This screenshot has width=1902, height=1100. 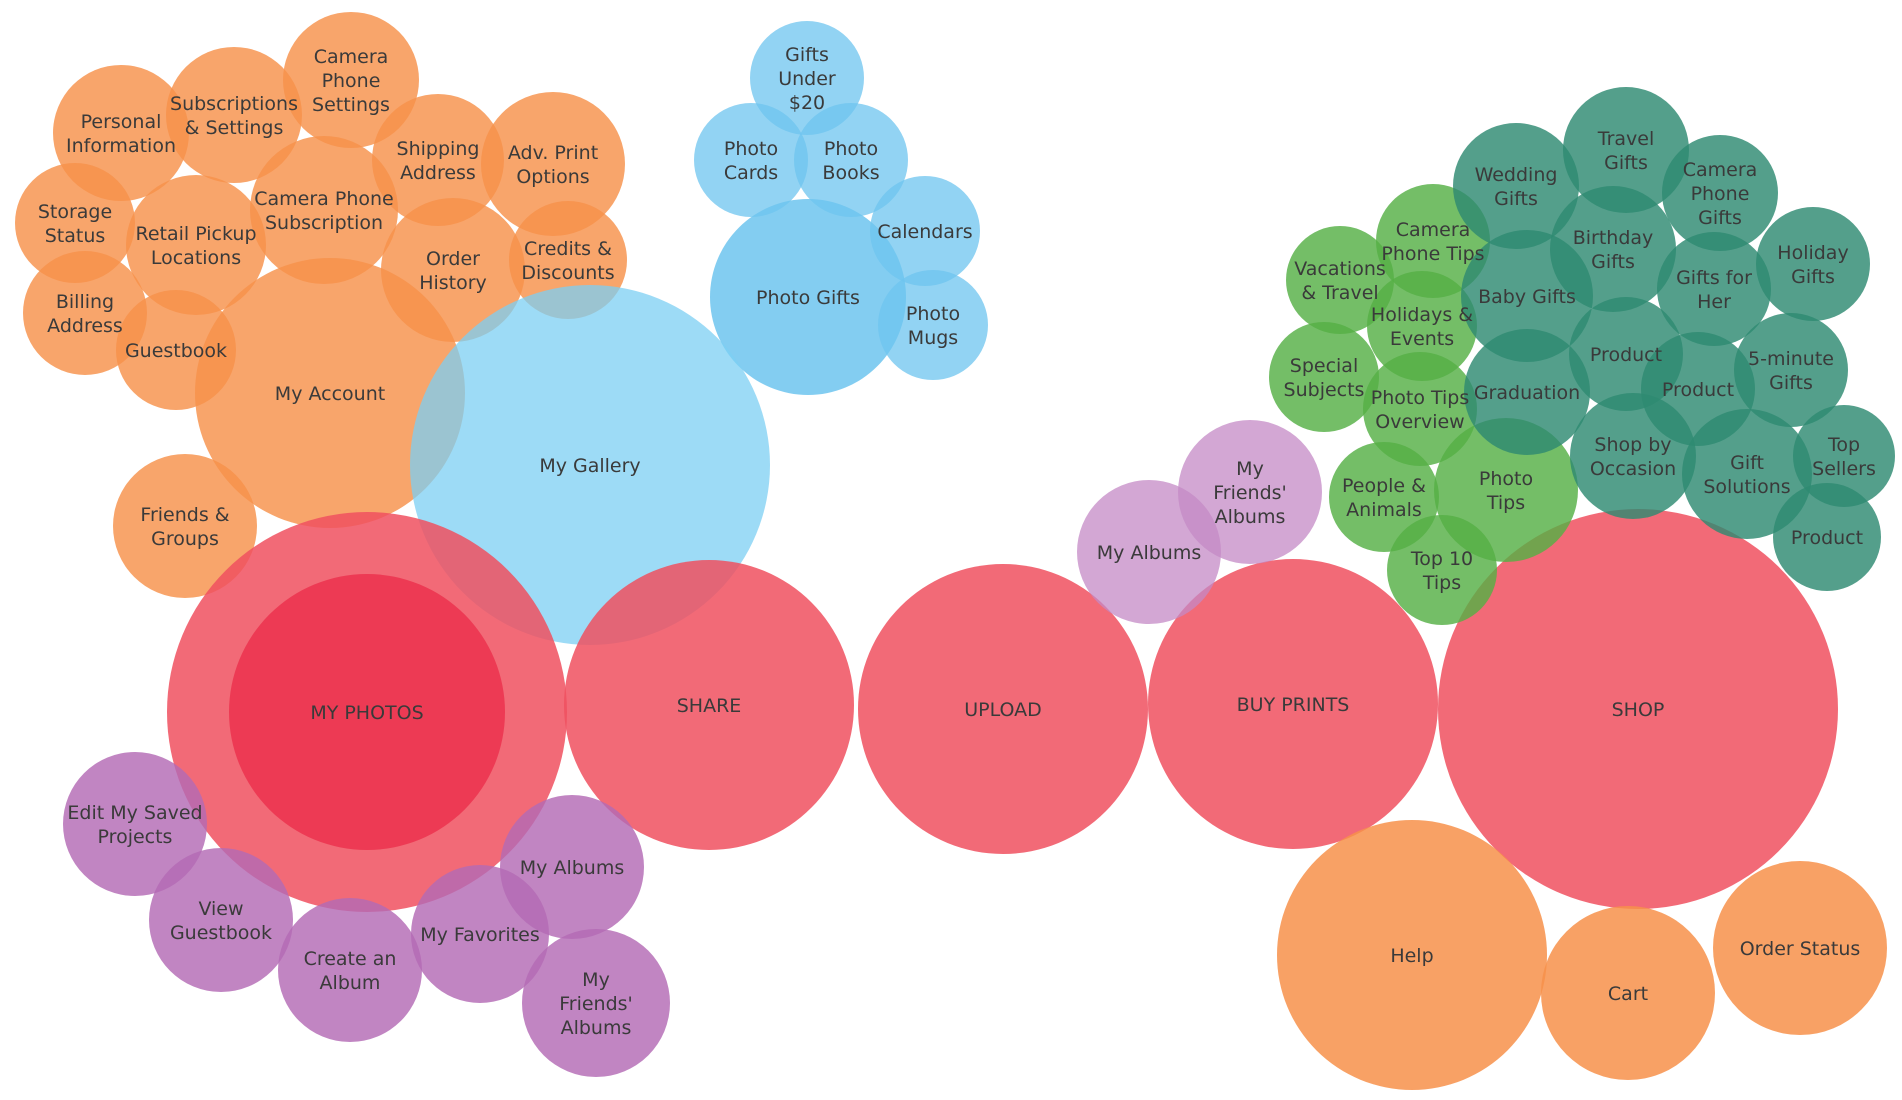 What do you see at coordinates (751, 160) in the screenshot?
I see `bubble-gifts-photo-cards` at bounding box center [751, 160].